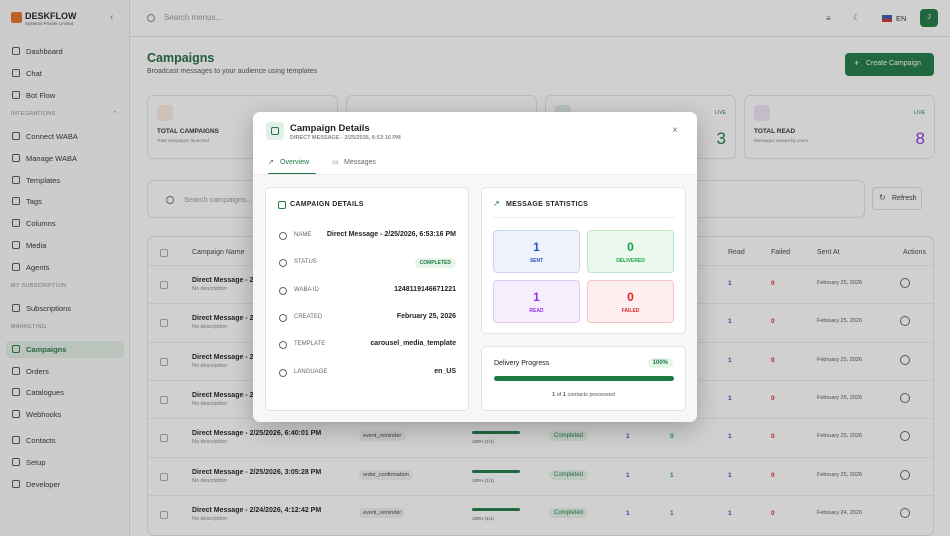  I want to click on field-value: 1248119146671221, so click(425, 289).